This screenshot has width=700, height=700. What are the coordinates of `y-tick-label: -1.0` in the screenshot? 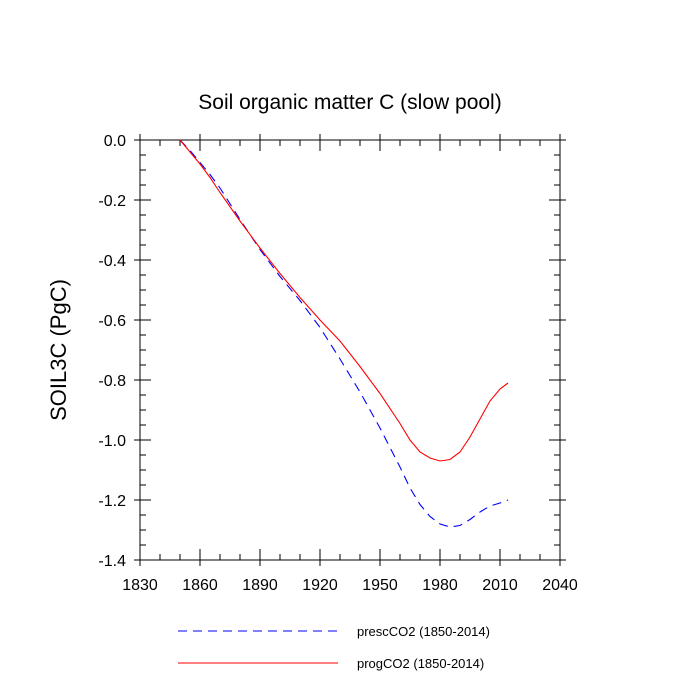 It's located at (112, 441).